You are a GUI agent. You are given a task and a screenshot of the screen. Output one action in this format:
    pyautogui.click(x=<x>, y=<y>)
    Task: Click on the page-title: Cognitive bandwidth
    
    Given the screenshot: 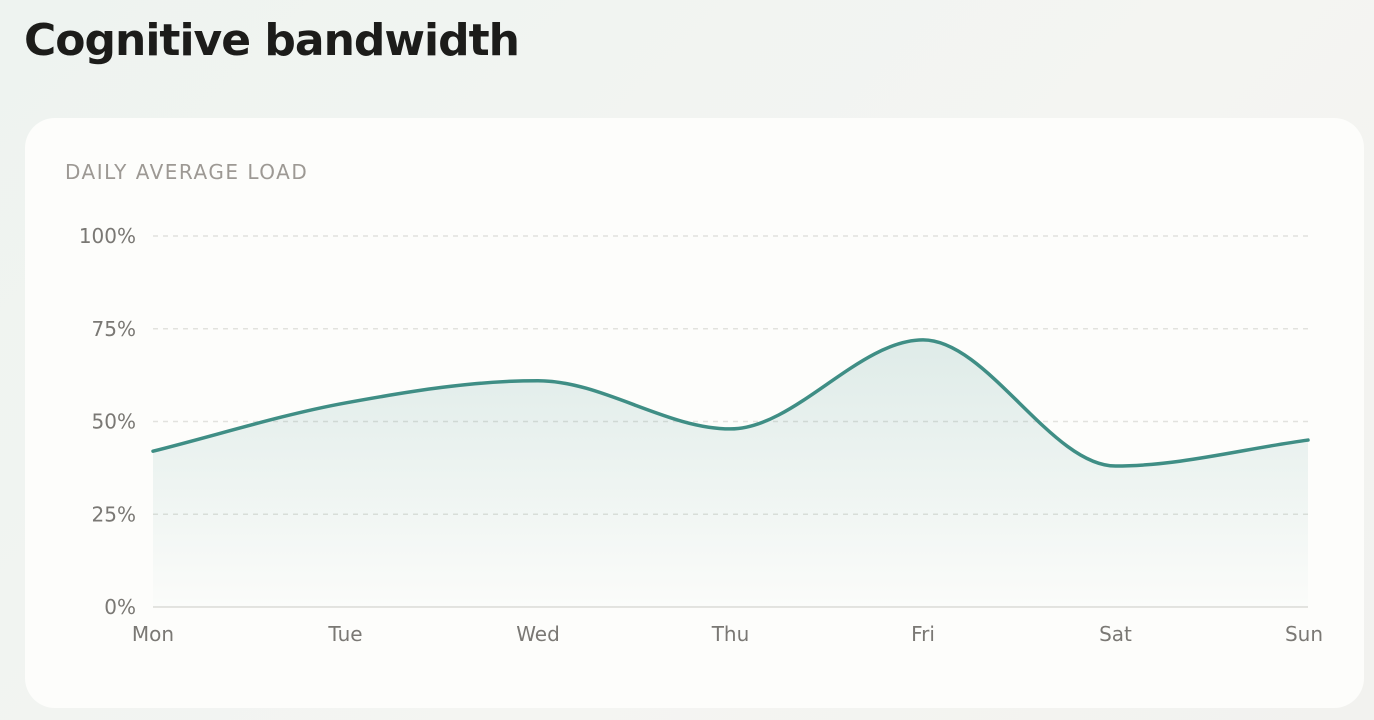 What is the action you would take?
    pyautogui.click(x=271, y=40)
    